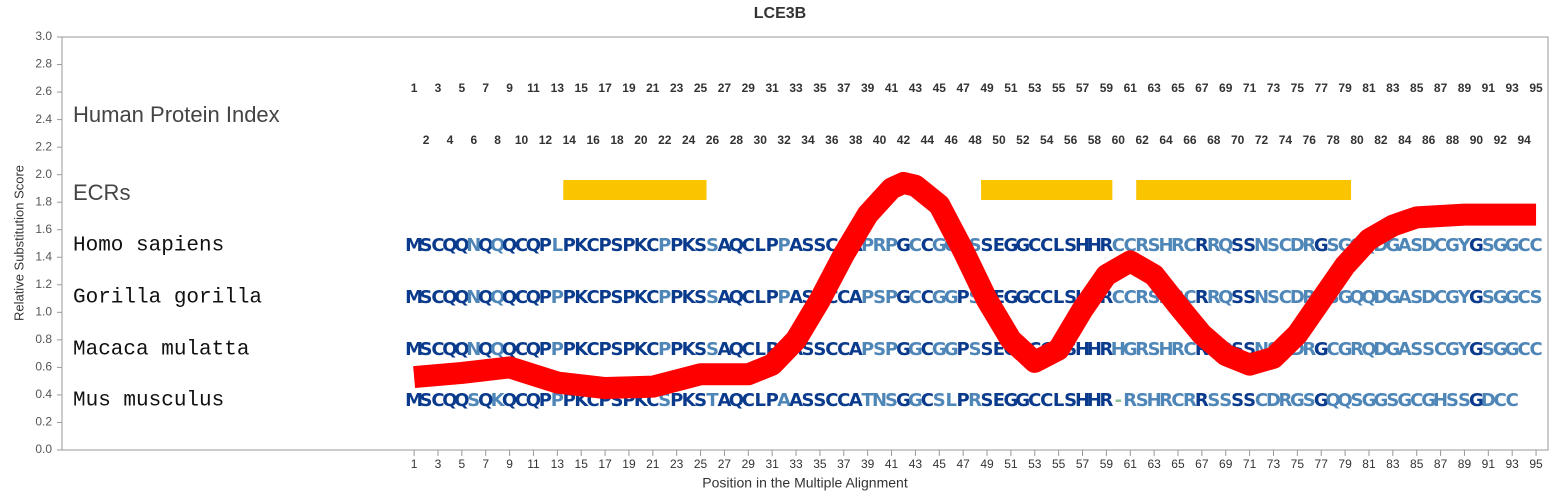 The height and width of the screenshot is (500, 1560). What do you see at coordinates (462, 88) in the screenshot?
I see `protein-index: 5` at bounding box center [462, 88].